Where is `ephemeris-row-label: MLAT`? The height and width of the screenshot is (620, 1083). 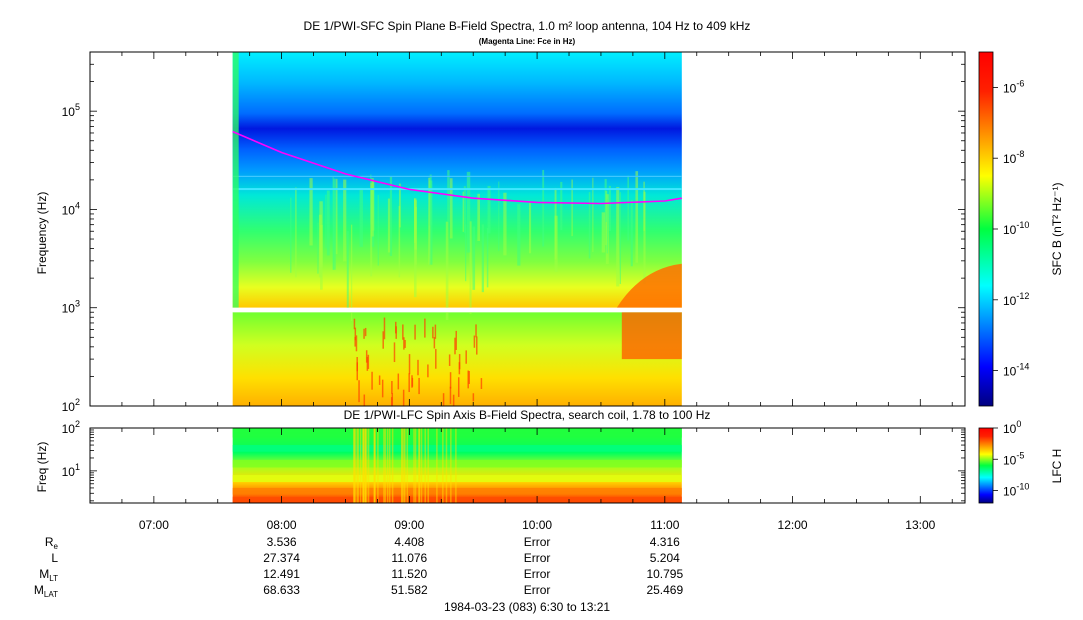
ephemeris-row-label: MLAT is located at coordinates (46, 591).